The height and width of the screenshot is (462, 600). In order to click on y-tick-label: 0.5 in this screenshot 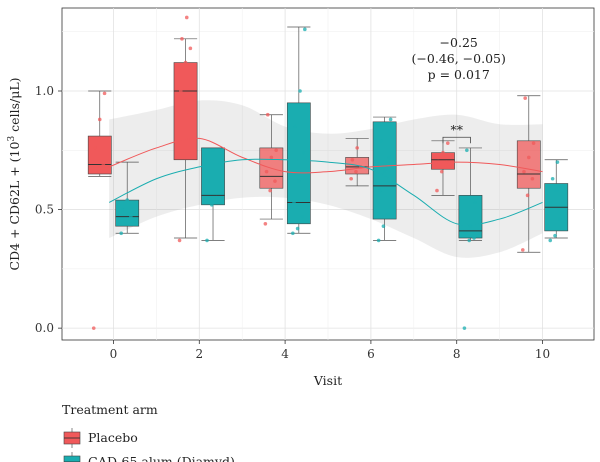, I will do `click(44, 210)`.